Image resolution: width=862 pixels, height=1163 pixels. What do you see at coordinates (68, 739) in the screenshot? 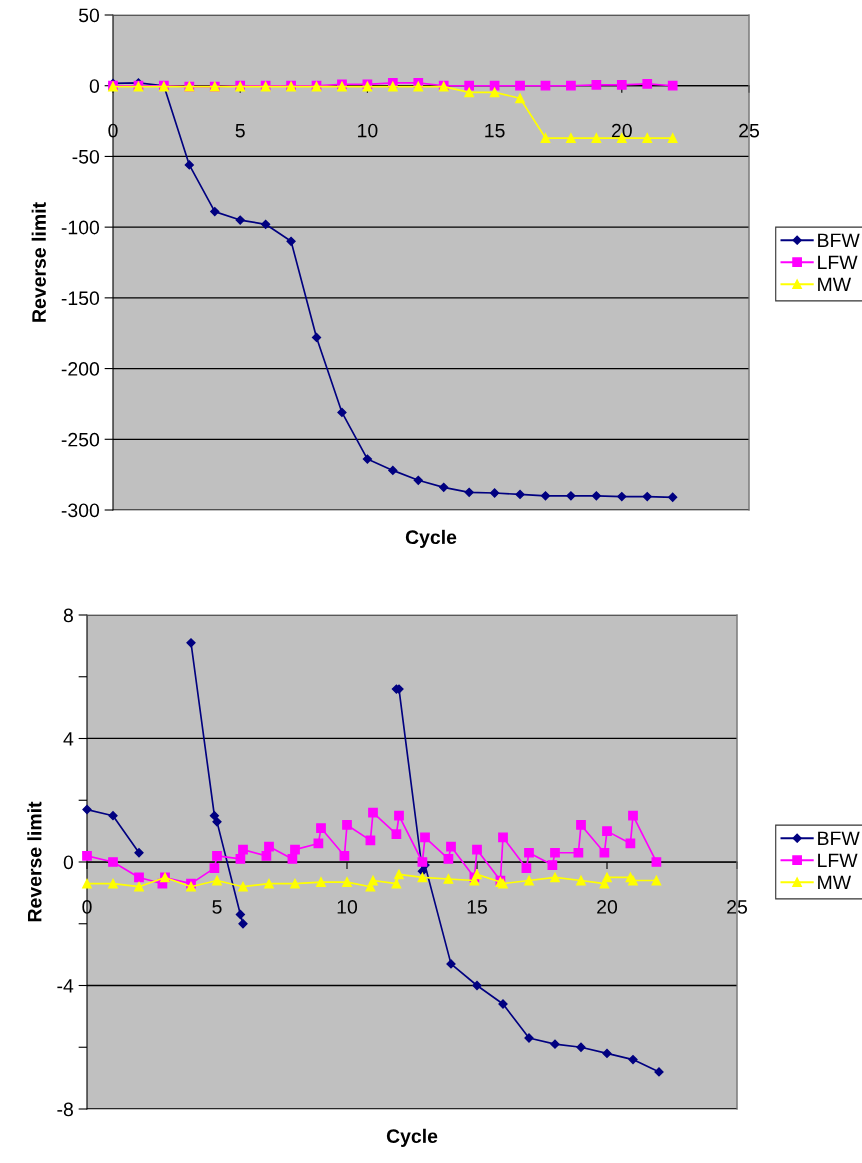
I see `y-tick-label: 4` at bounding box center [68, 739].